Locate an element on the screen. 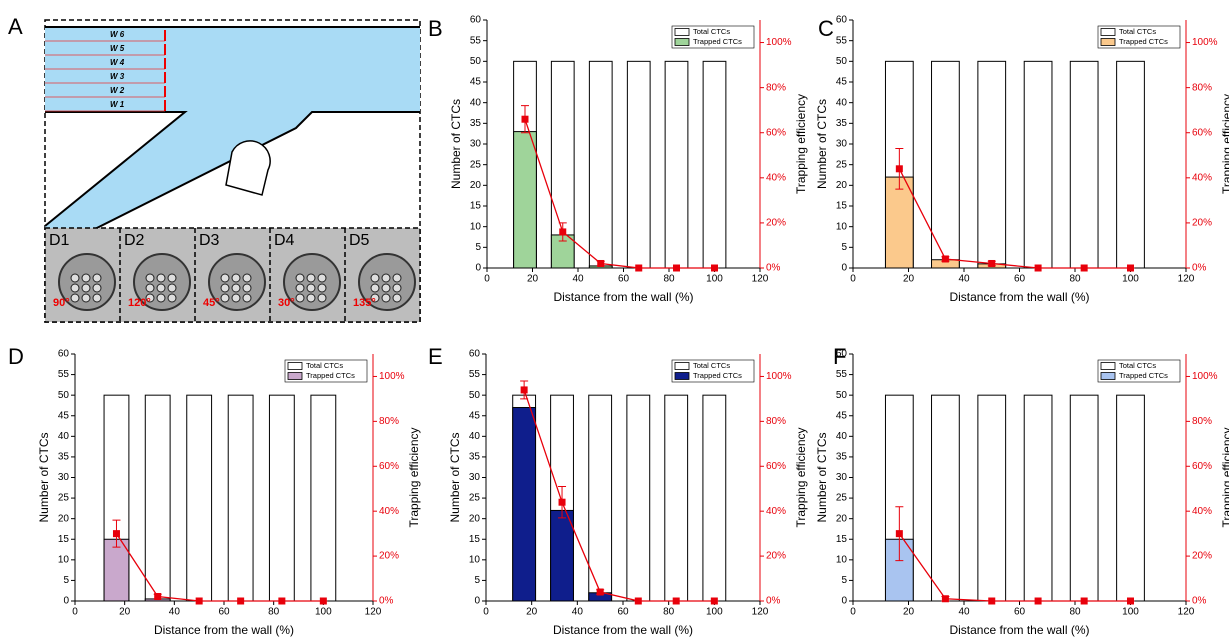  x-tick-label: 120 is located at coordinates (1186, 612).